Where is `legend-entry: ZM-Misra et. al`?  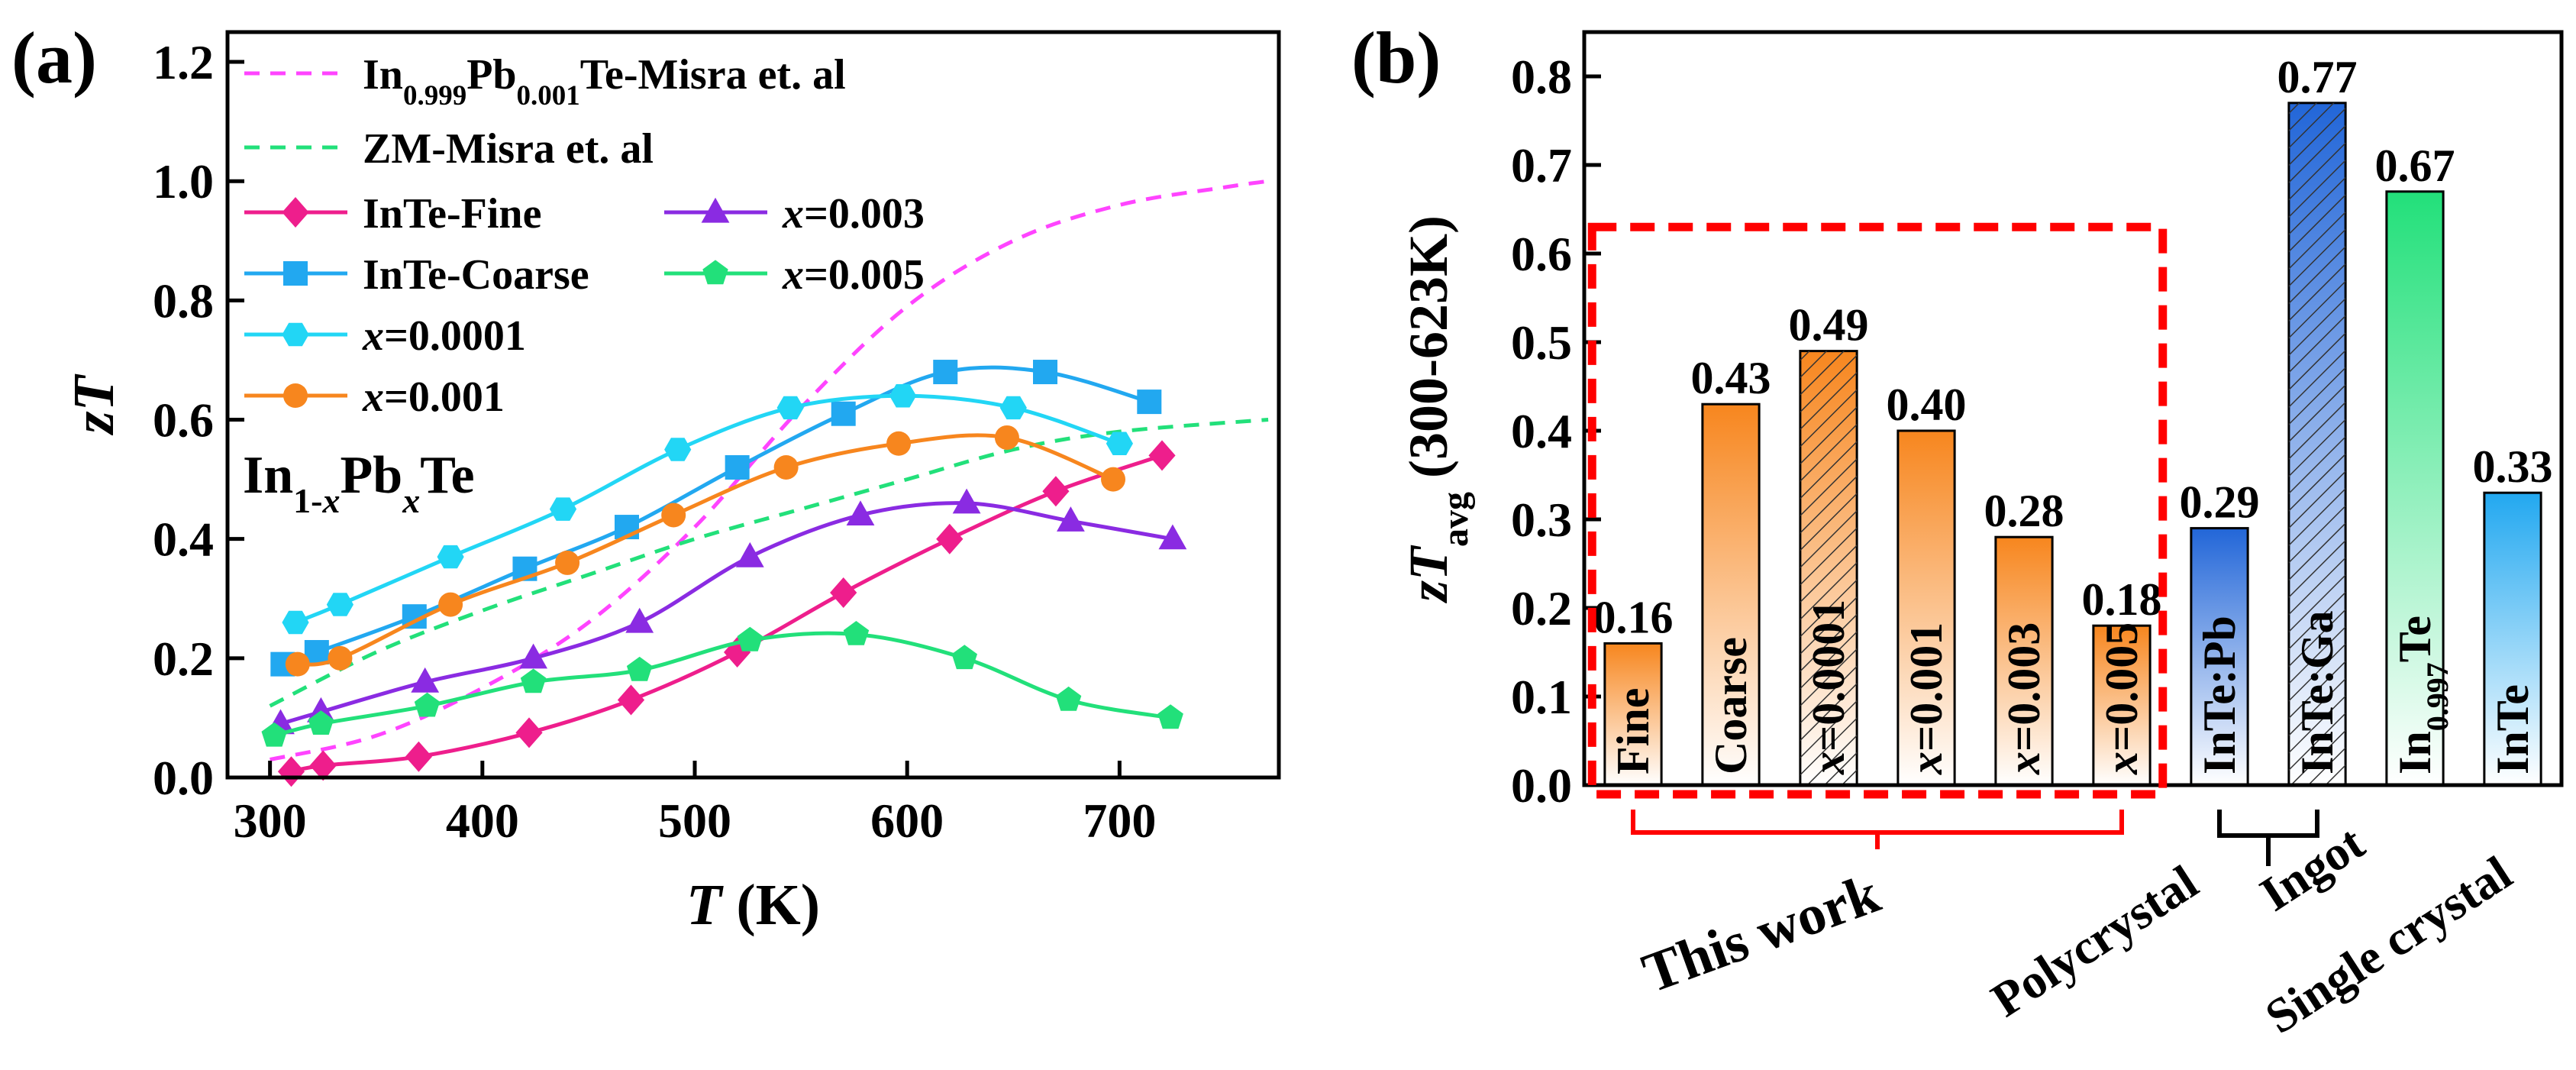
legend-entry: ZM-Misra et. al is located at coordinates (449, 149).